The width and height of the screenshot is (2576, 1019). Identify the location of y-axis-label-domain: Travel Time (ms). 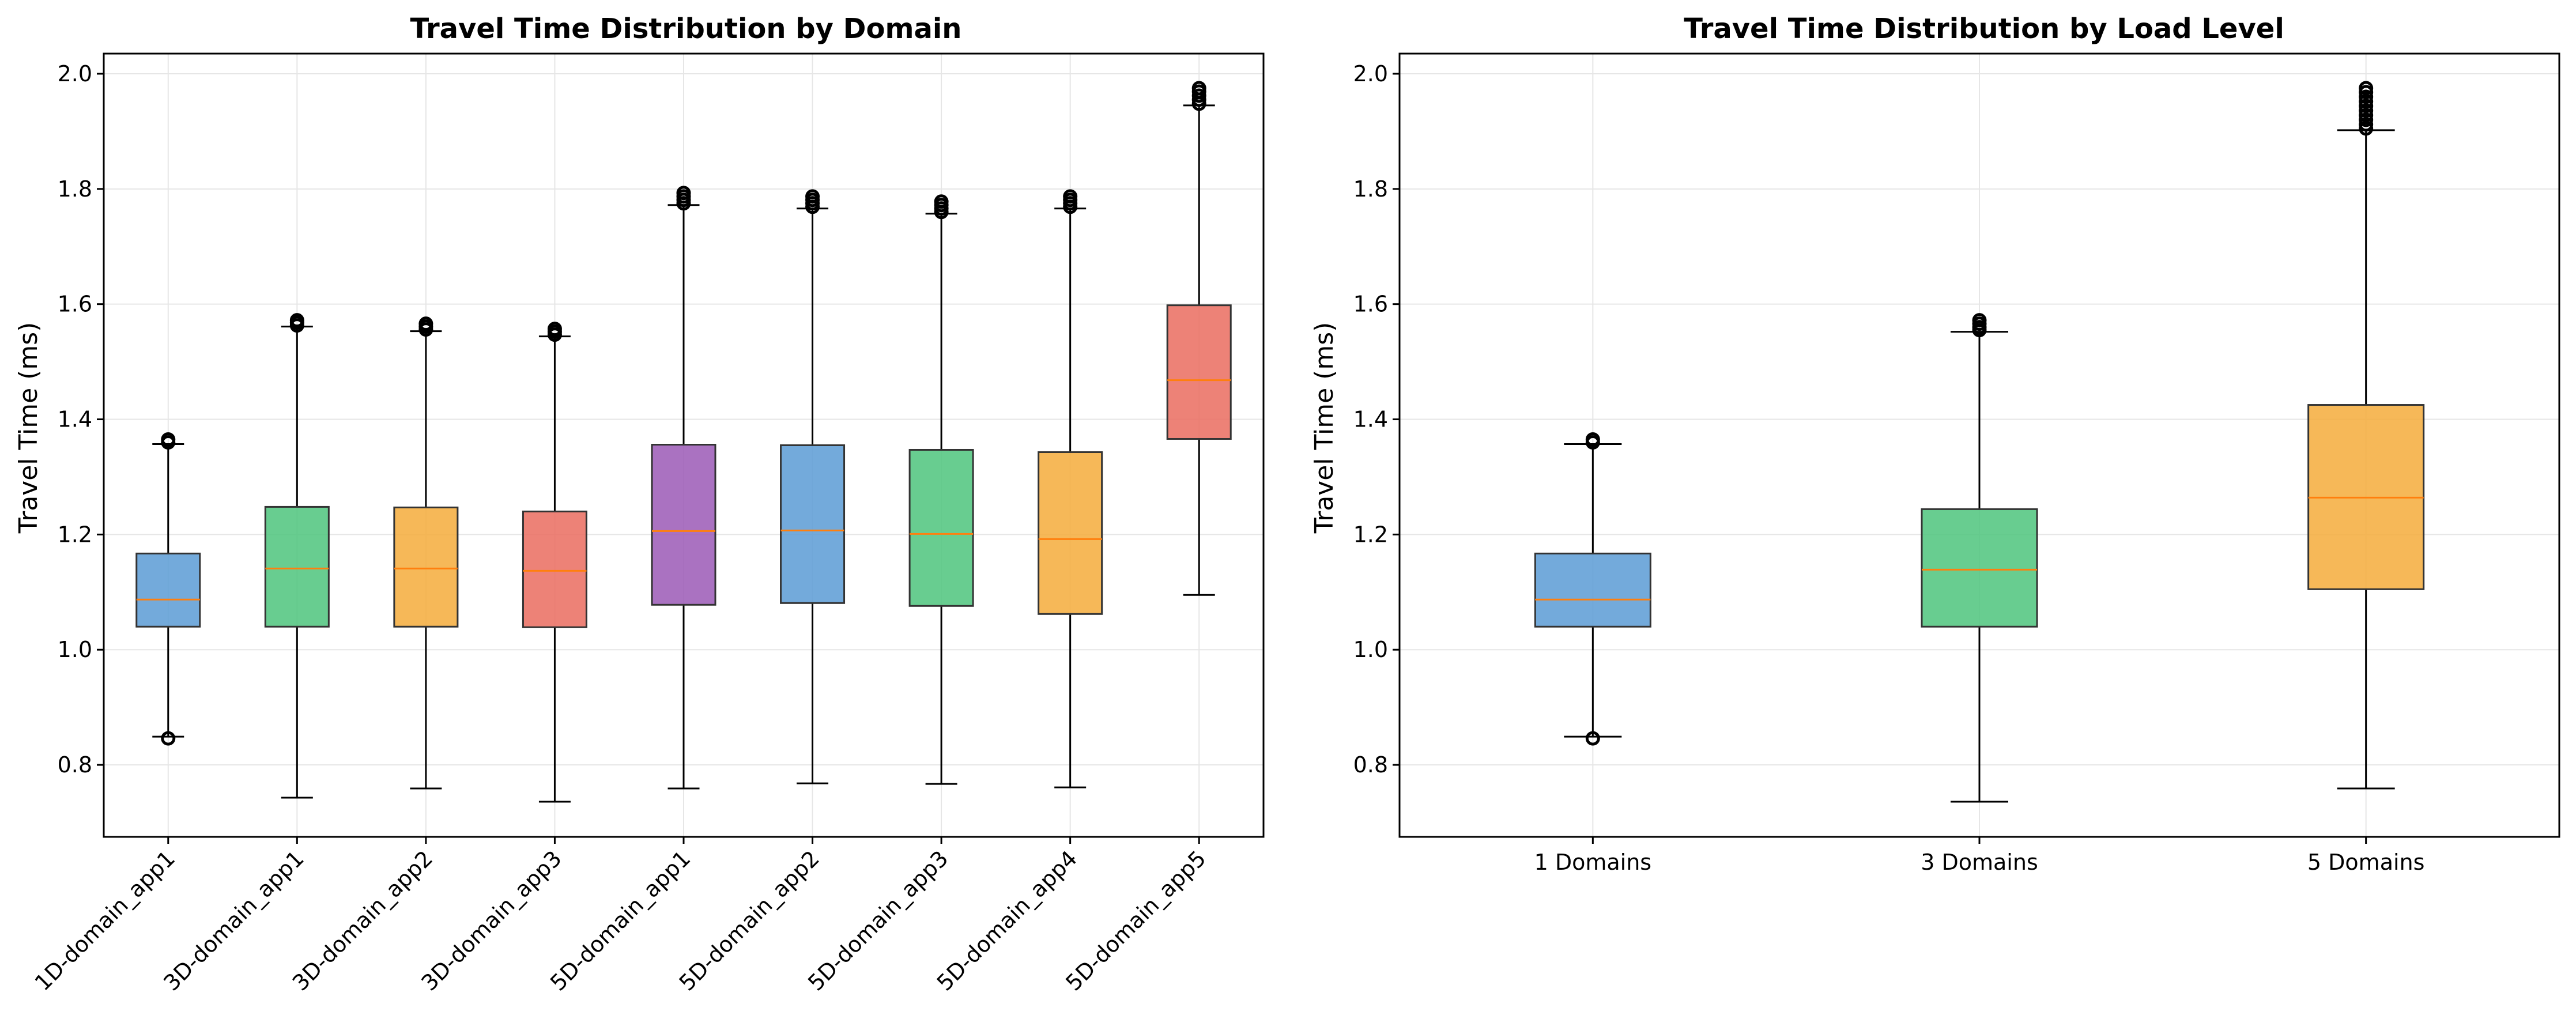
(28, 428).